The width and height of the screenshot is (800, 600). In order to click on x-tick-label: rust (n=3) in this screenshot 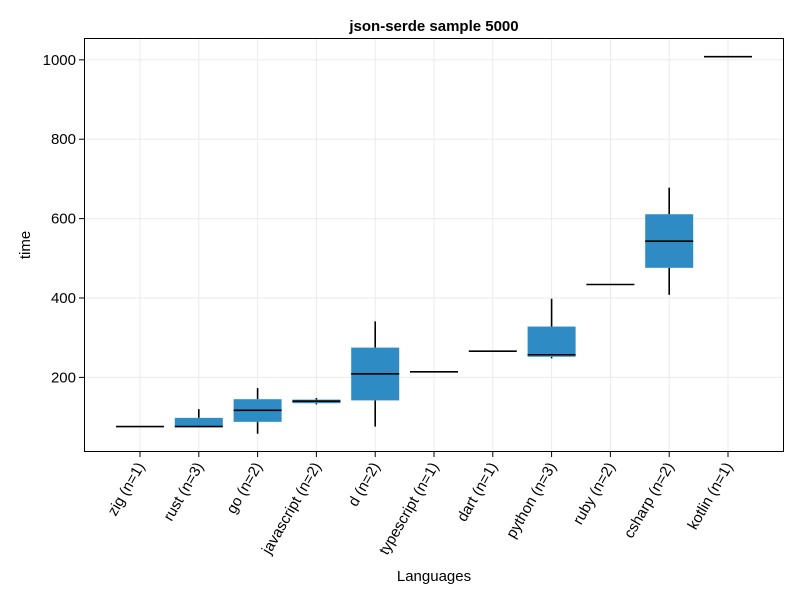, I will do `click(183, 491)`.